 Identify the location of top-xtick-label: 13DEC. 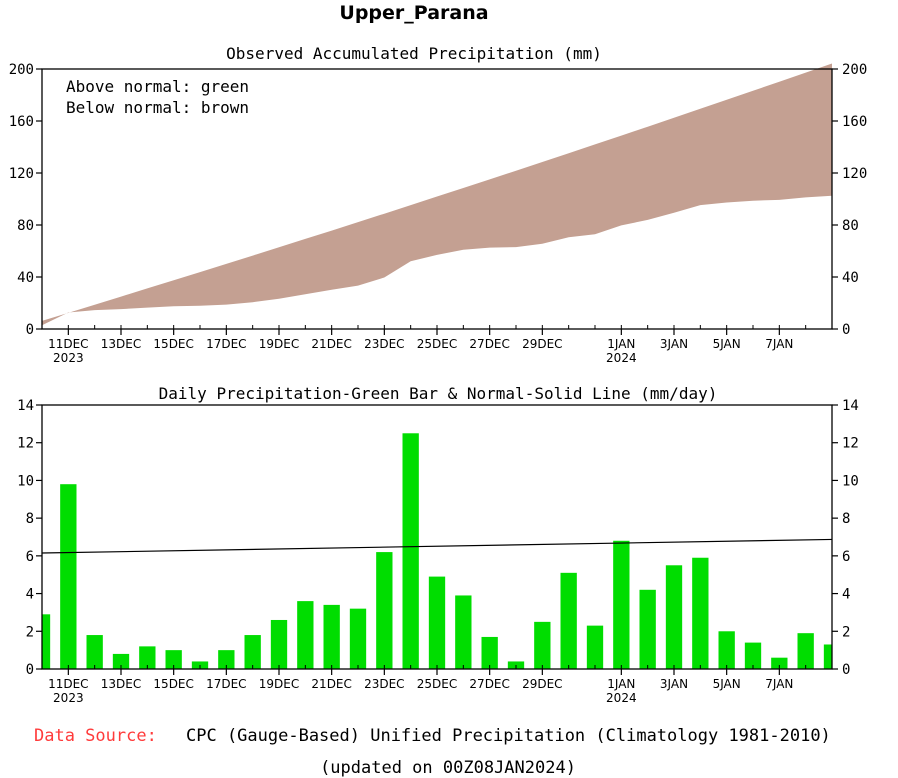
(121, 344).